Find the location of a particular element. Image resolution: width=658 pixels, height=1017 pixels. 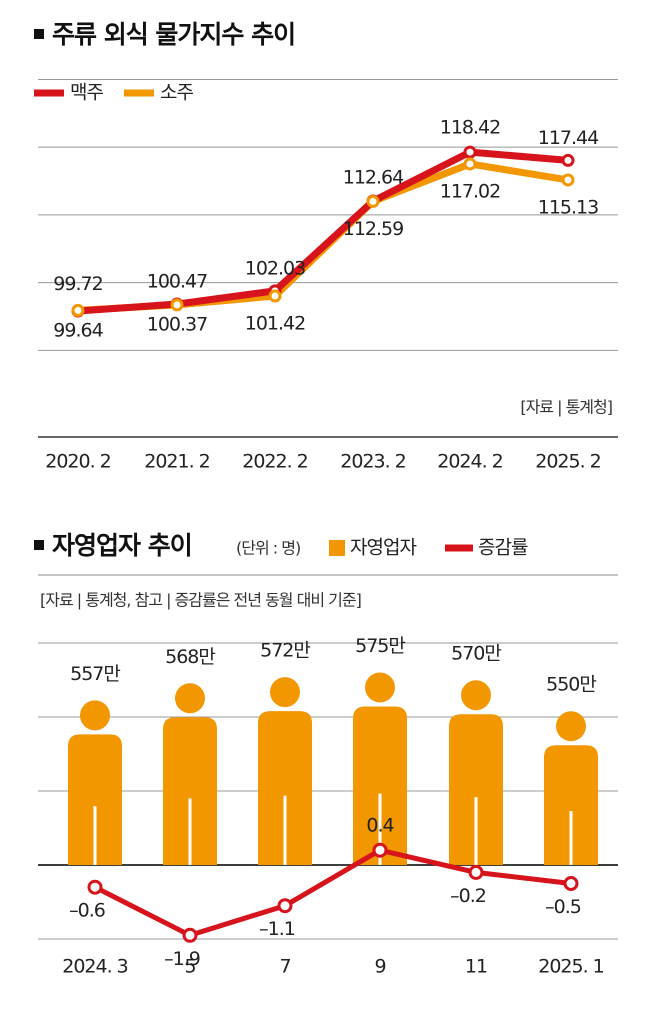

value-label: –0.5 is located at coordinates (563, 907).